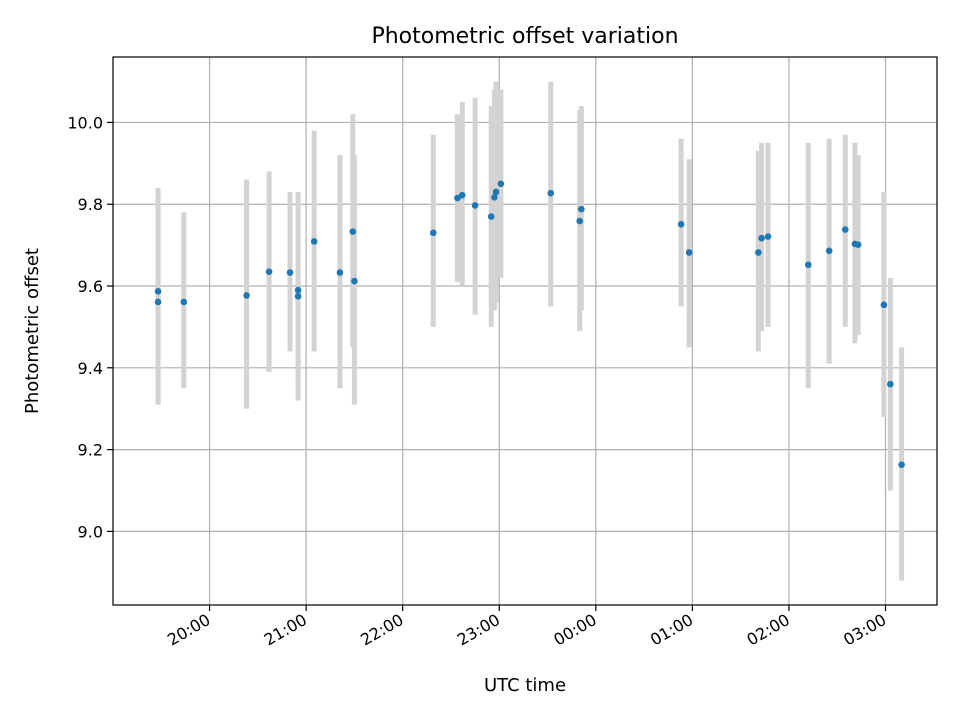 This screenshot has height=720, width=960. Describe the element at coordinates (524, 36) in the screenshot. I see `chart-title: Photometric offset variation` at that location.